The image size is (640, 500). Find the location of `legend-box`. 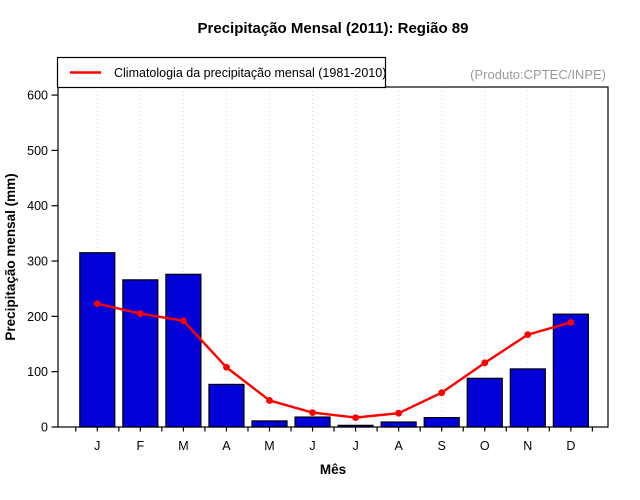

legend-box is located at coordinates (221, 72).